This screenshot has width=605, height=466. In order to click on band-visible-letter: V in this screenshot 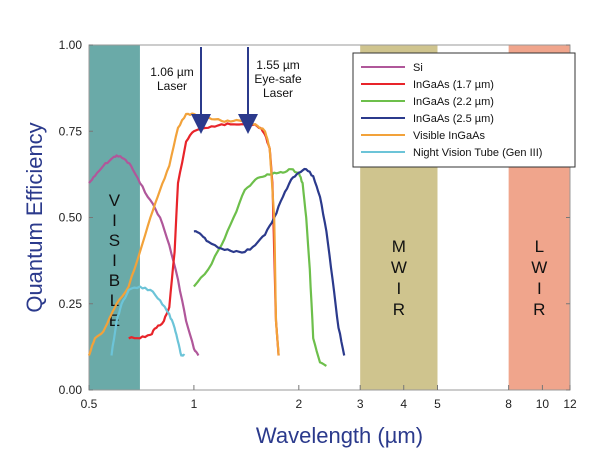, I will do `click(115, 200)`.